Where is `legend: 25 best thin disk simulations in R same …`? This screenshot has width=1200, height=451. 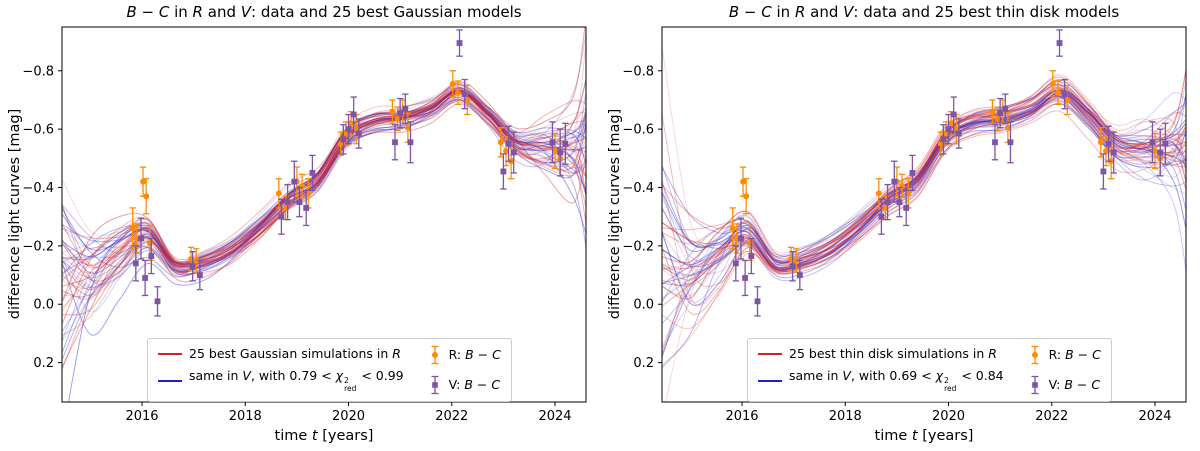
legend: 25 best thin disk simulations in R same … is located at coordinates (929, 370).